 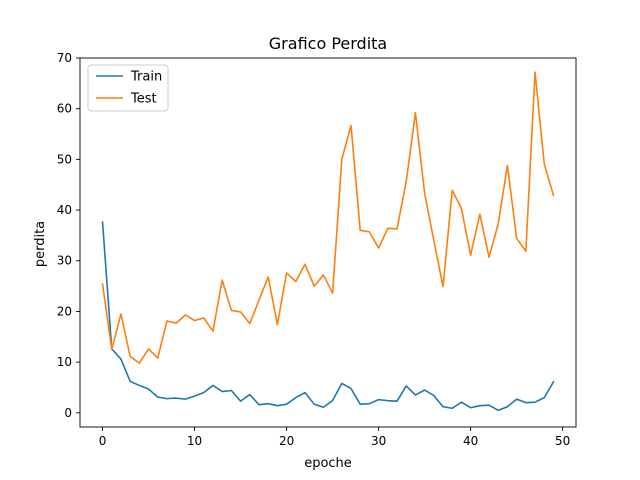 What do you see at coordinates (64, 261) in the screenshot?
I see `y-tick-label: 30` at bounding box center [64, 261].